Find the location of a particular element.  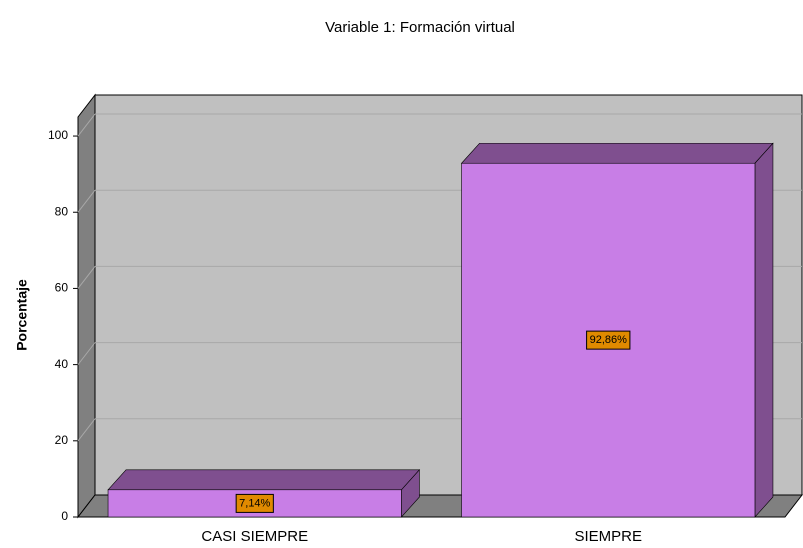

y-tick-label: 60 is located at coordinates (62, 288).